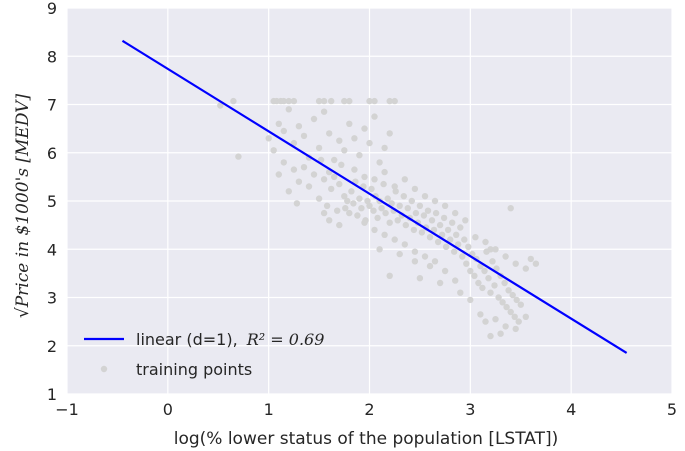 This screenshot has width=685, height=451. I want to click on y-tick-label: 1, so click(52, 394).